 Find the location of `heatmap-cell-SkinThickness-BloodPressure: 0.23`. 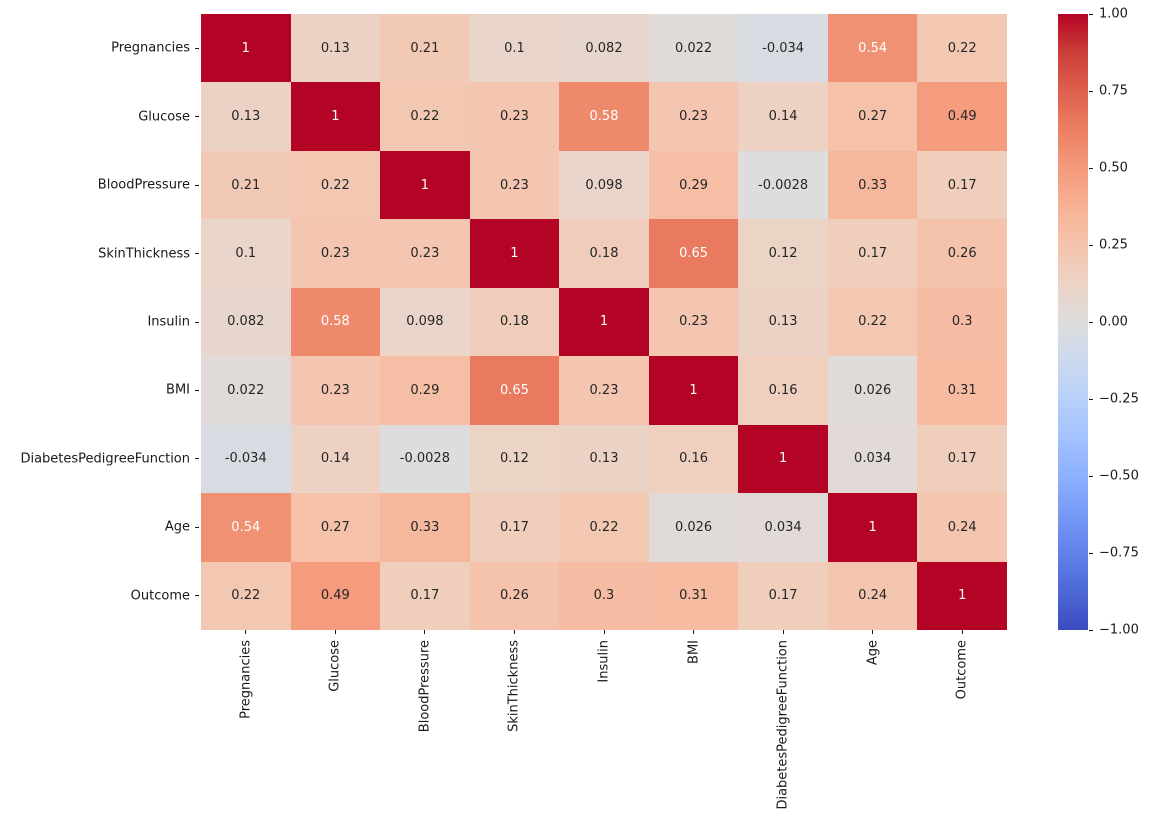

heatmap-cell-SkinThickness-BloodPressure: 0.23 is located at coordinates (425, 253).